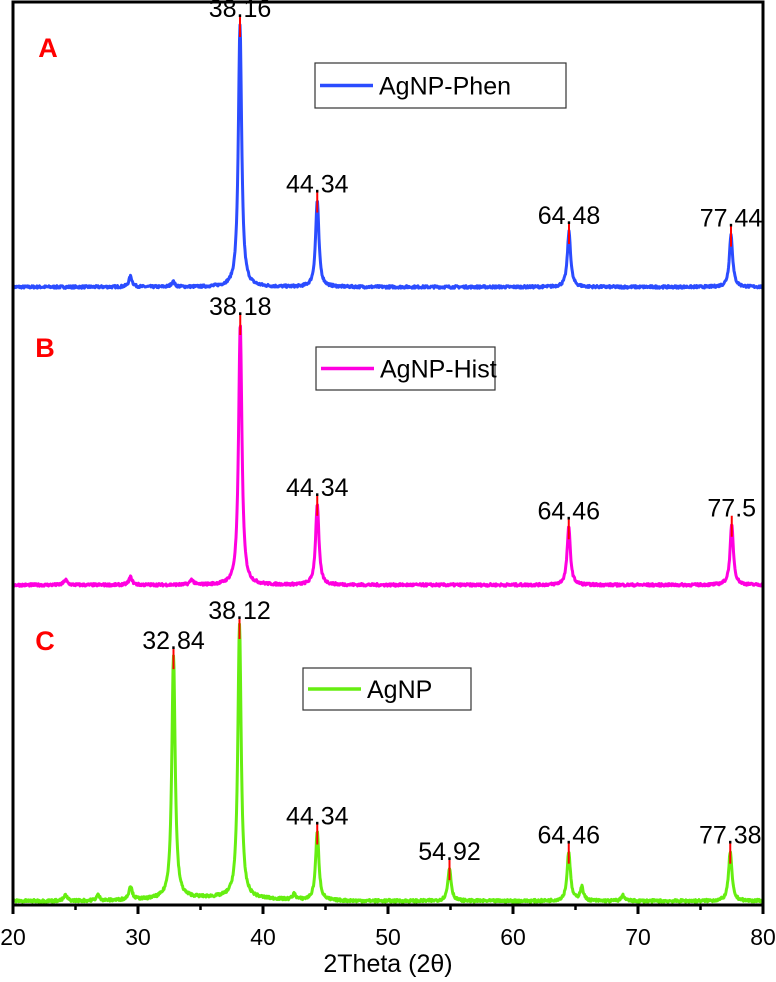 The image size is (776, 982). What do you see at coordinates (138, 937) in the screenshot?
I see `x-tick-label: 30` at bounding box center [138, 937].